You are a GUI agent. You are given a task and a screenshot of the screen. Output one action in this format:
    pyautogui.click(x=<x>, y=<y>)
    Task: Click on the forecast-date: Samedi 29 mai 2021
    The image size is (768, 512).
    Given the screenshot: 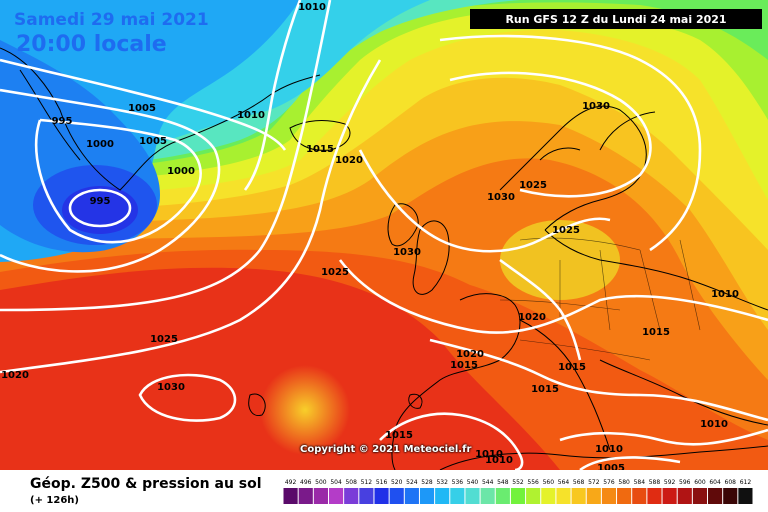 What is the action you would take?
    pyautogui.click(x=111, y=20)
    